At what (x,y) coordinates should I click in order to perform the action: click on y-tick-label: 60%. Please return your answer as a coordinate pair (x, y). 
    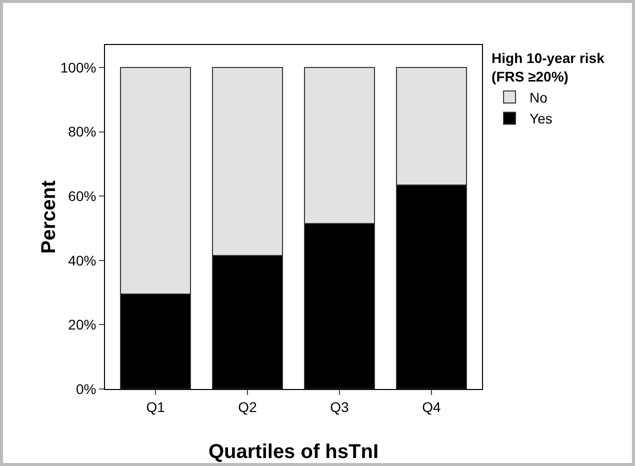
    Looking at the image, I should click on (82, 196).